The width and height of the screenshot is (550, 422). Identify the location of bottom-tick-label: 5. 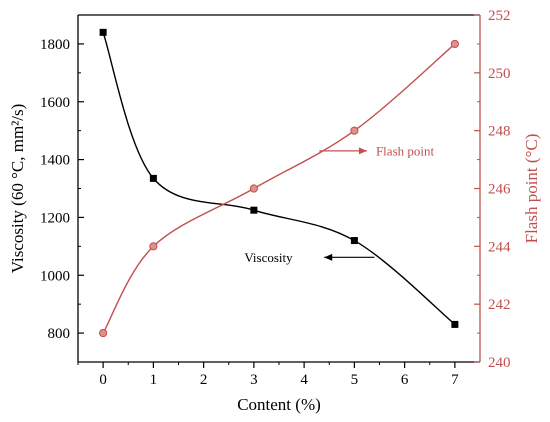
(355, 380).